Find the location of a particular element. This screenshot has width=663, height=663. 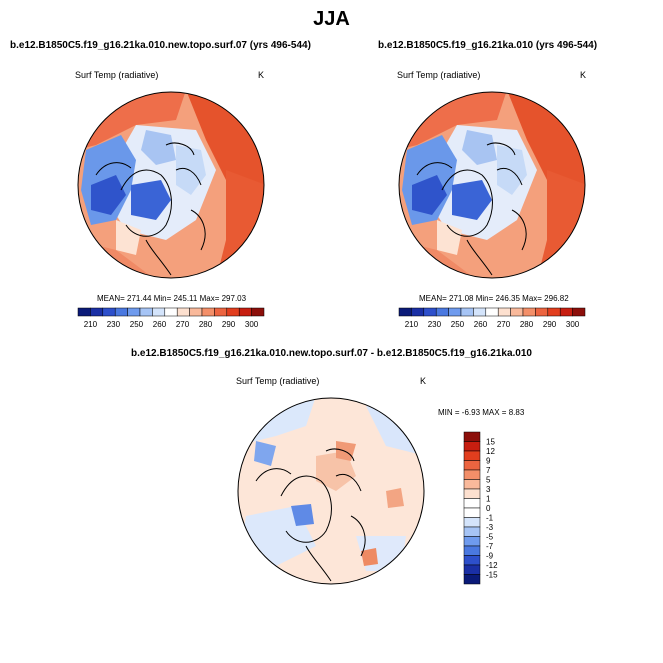

map-2-frame is located at coordinates (492, 185).